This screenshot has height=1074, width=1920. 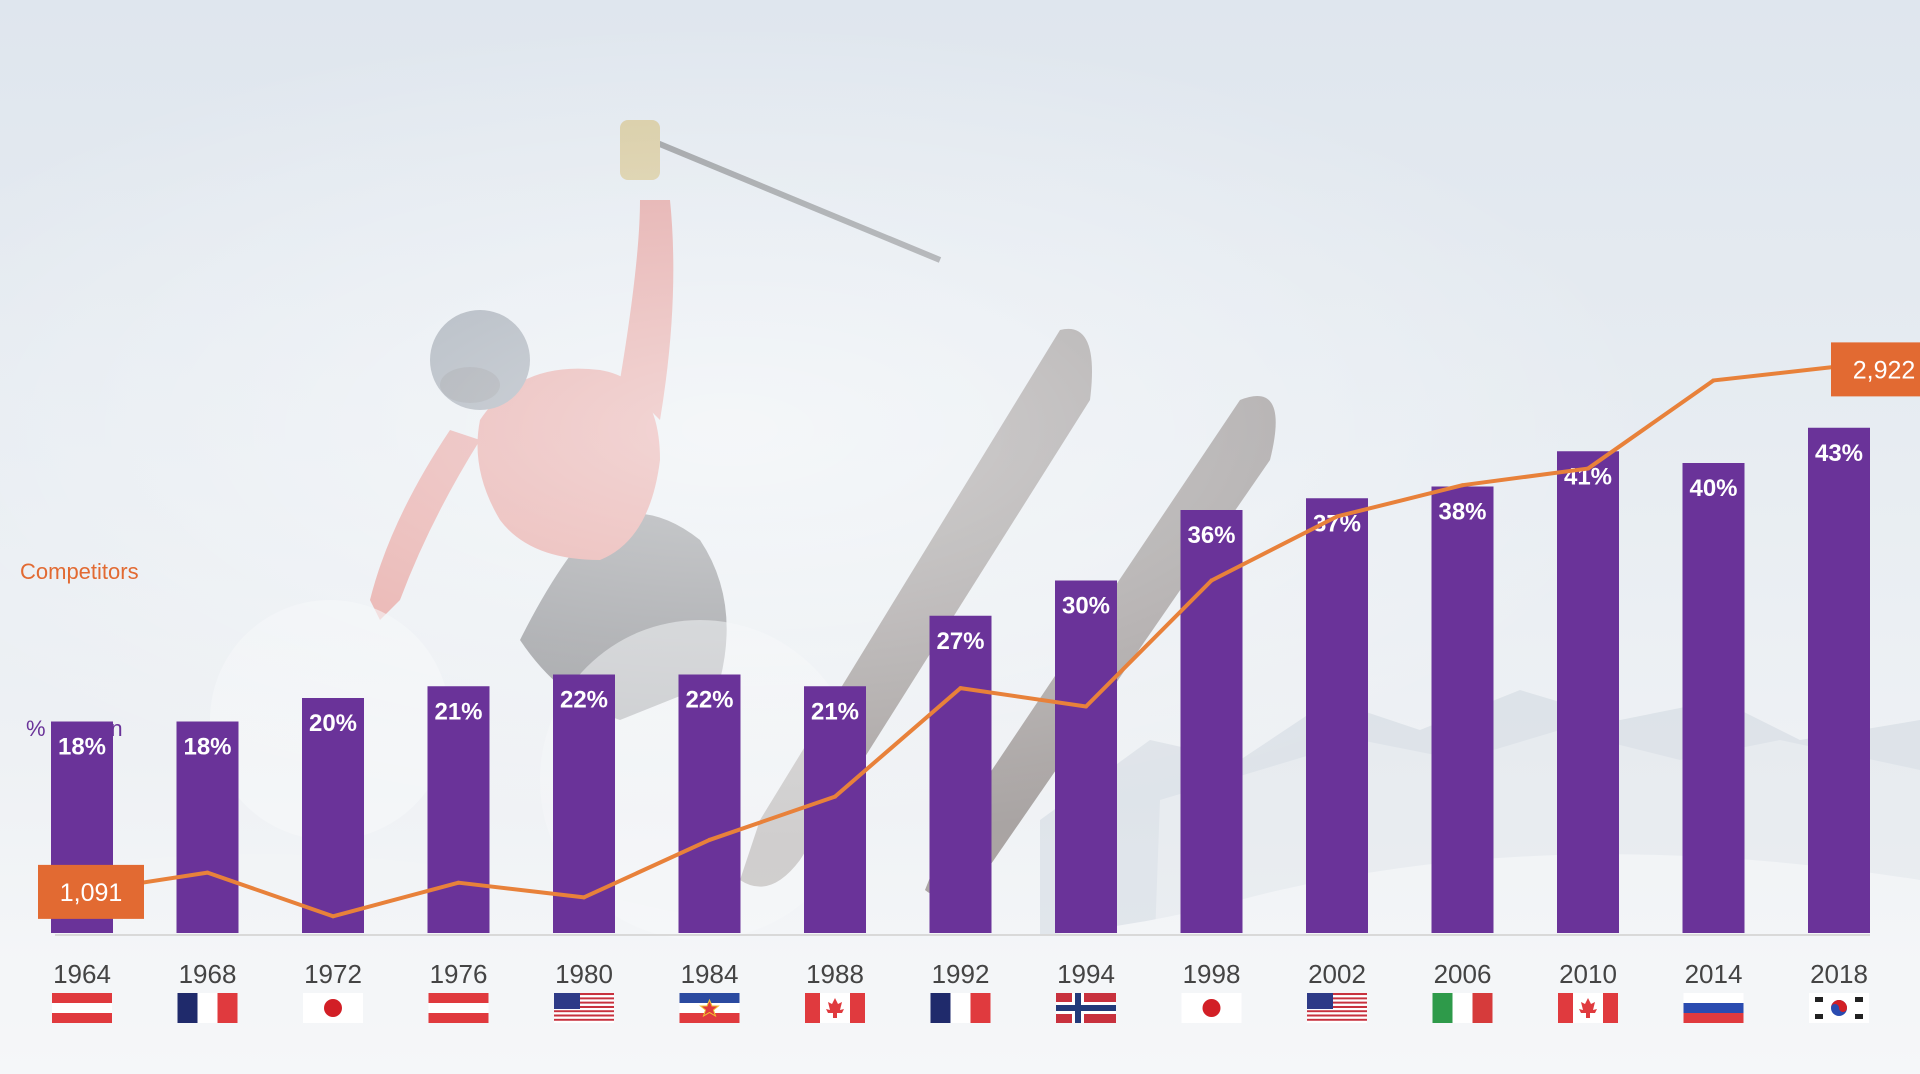 I want to click on bar-1998, so click(x=1211, y=721).